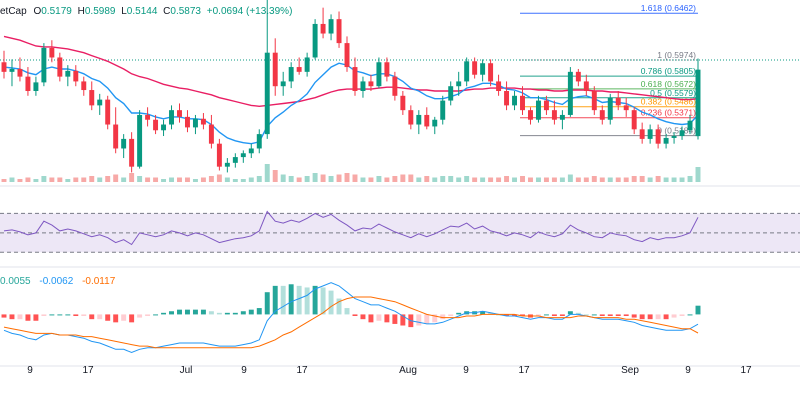 The width and height of the screenshot is (800, 405). Describe the element at coordinates (13, 11) in the screenshot. I see `symbol-name: etCap` at that location.